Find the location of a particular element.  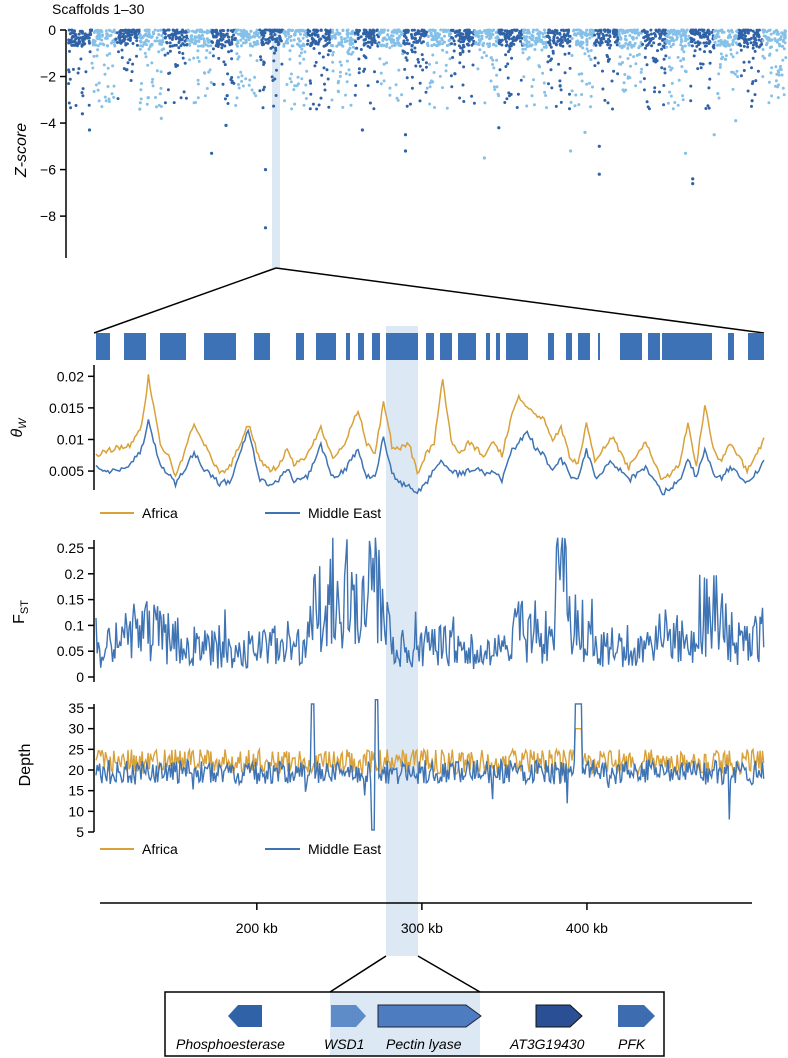

zoom-line-left is located at coordinates (185, 300).